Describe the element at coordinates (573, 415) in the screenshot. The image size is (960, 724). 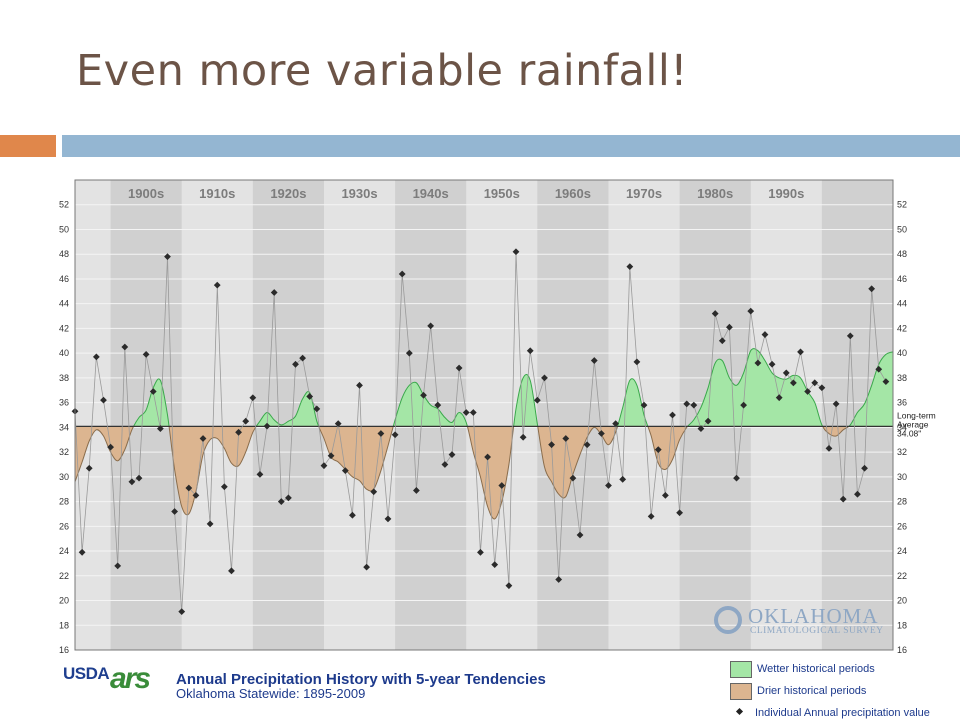
I see `decade-band-1960s` at that location.